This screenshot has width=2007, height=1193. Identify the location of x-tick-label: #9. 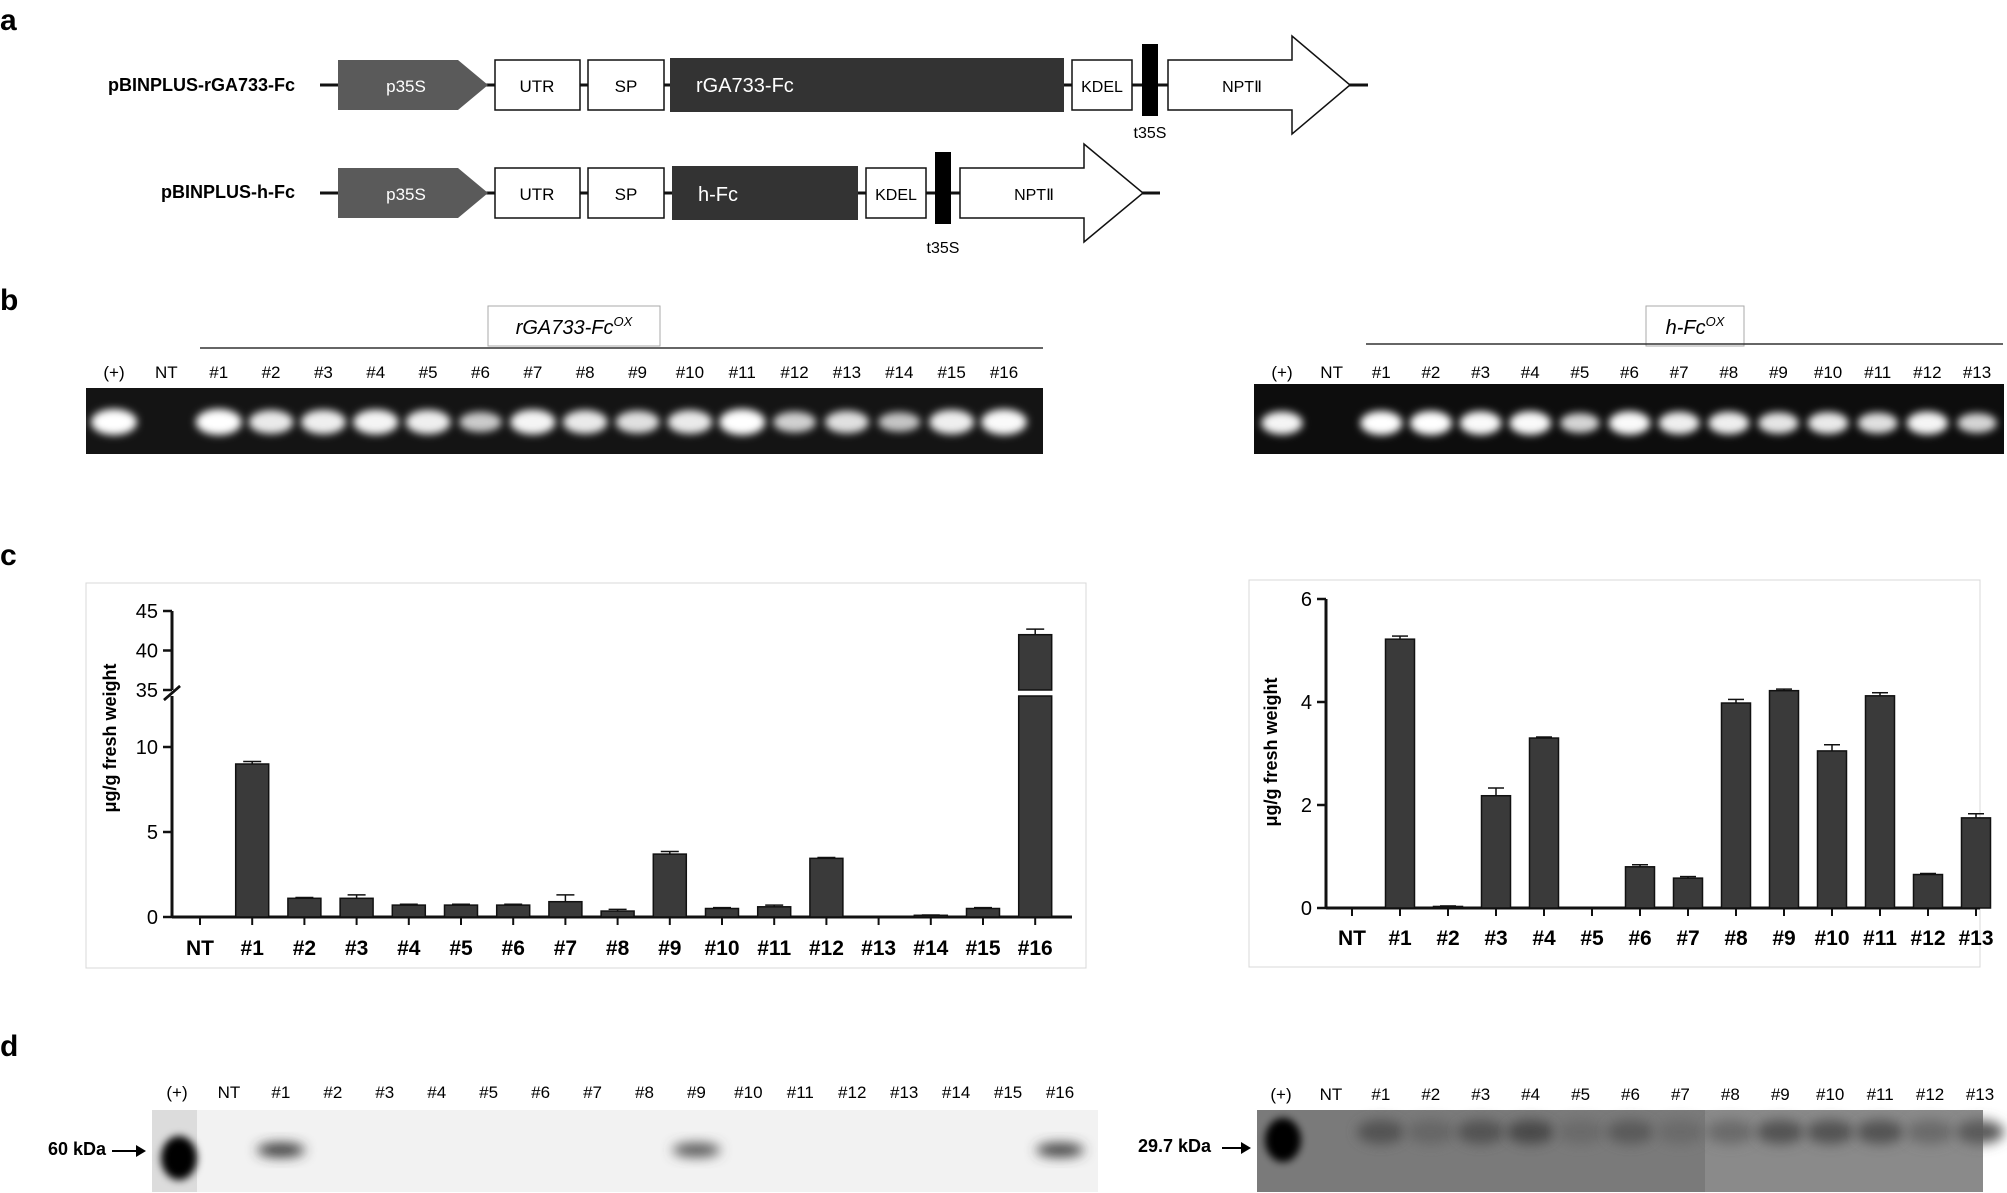
(1783, 938).